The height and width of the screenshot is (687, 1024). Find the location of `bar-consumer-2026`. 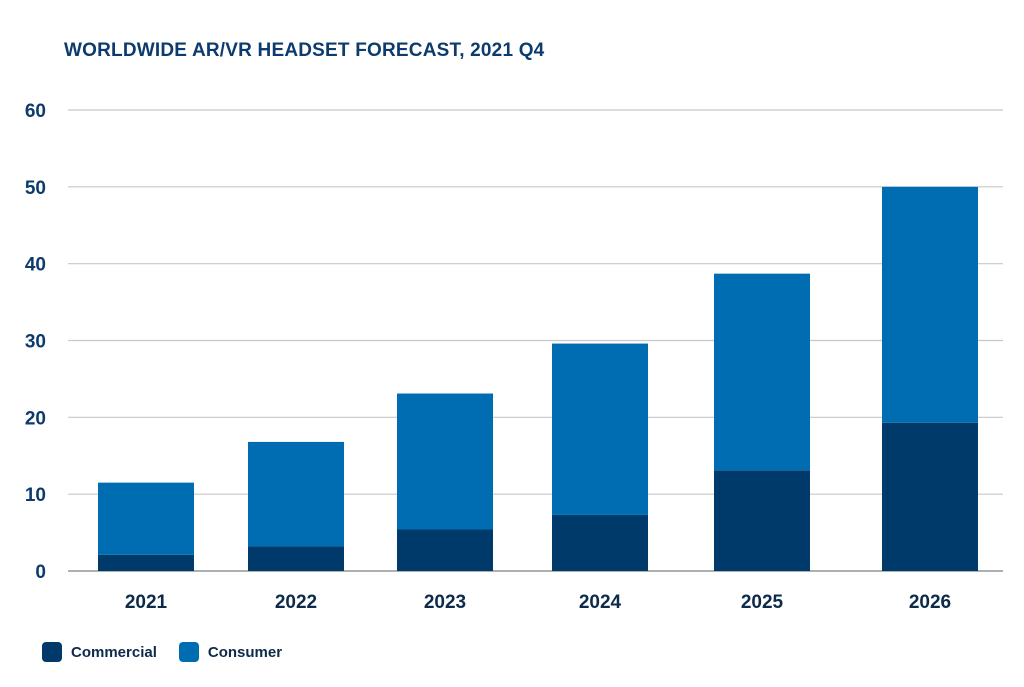

bar-consumer-2026 is located at coordinates (930, 304).